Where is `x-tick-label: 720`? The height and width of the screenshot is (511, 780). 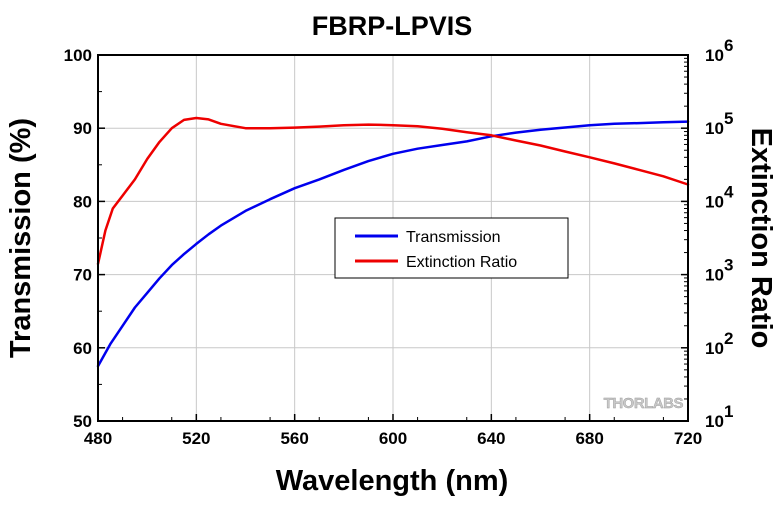
x-tick-label: 720 is located at coordinates (688, 438).